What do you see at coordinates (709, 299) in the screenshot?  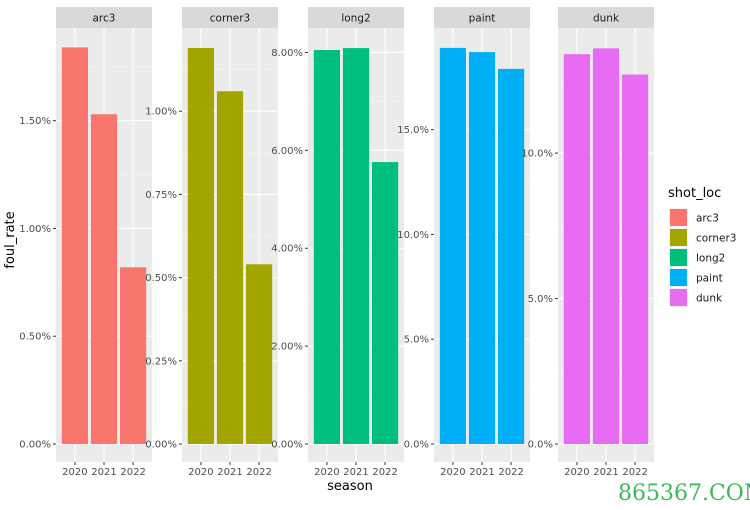 I see `legend-label: dunk` at bounding box center [709, 299].